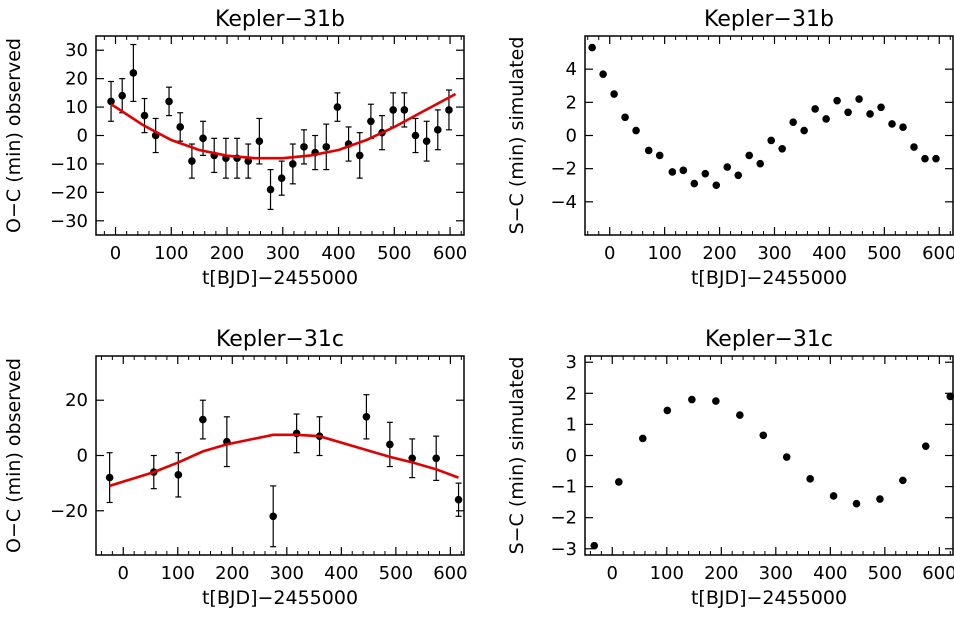 The image size is (954, 623). What do you see at coordinates (769, 598) in the screenshot?
I see `x-axis-label: t[BJD]−2455000` at bounding box center [769, 598].